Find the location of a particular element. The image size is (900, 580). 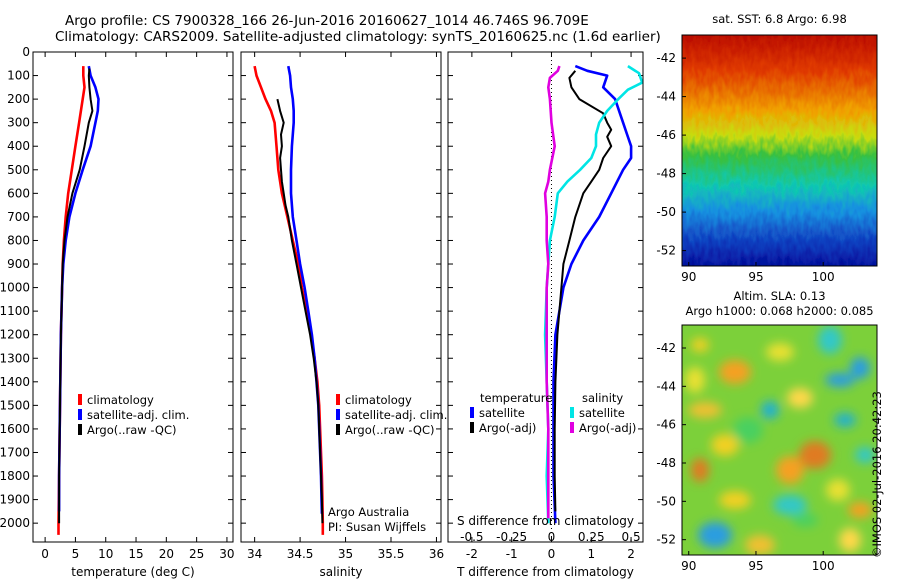

y-tick-label: 800 is located at coordinates (18, 240).